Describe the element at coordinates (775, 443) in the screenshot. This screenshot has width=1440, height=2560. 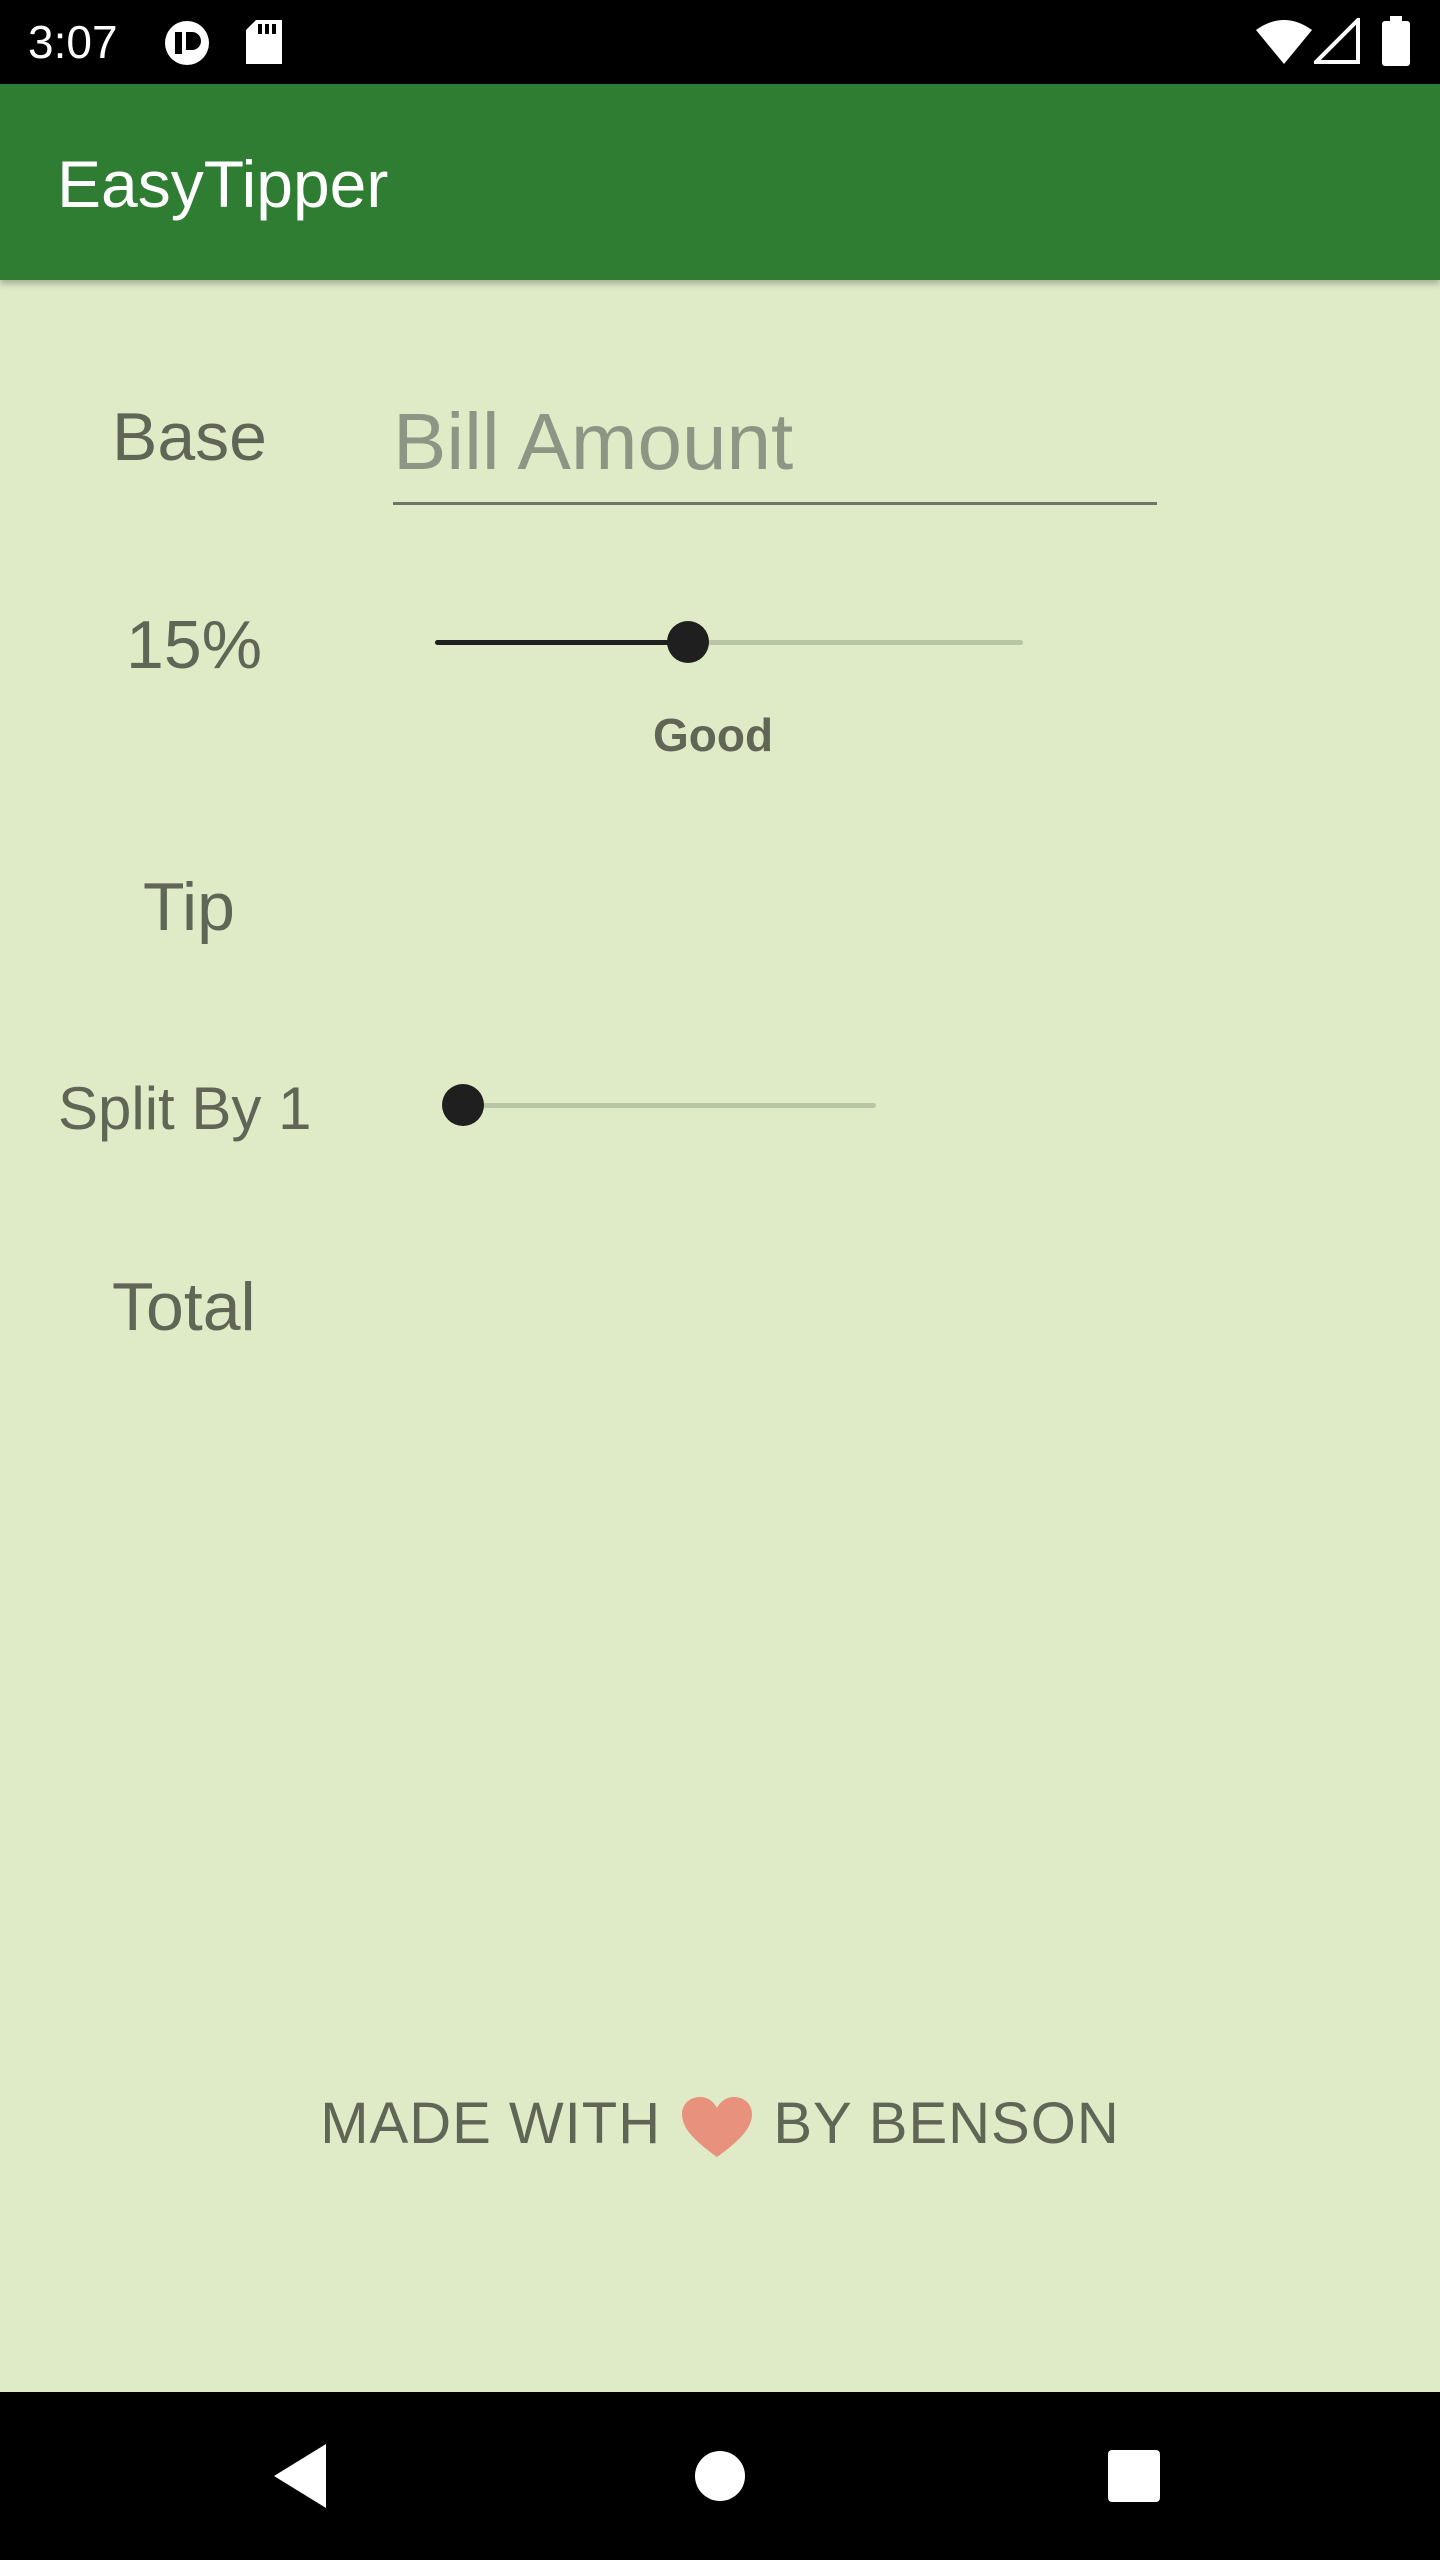
I see `bill-amount-input` at that location.